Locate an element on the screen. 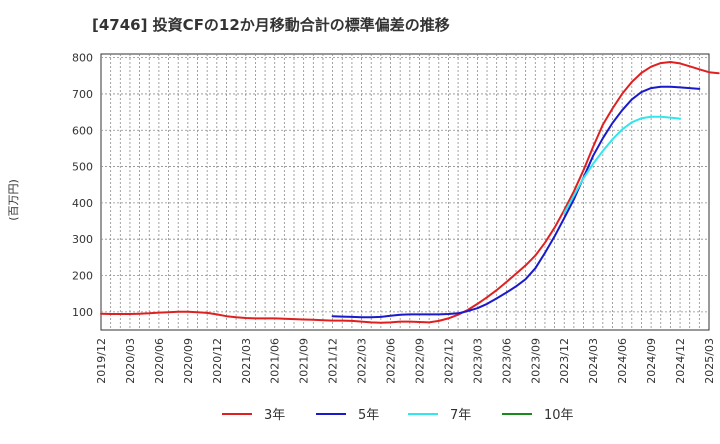 The width and height of the screenshot is (720, 444). x-tick-label: 2020/03 is located at coordinates (130, 361).